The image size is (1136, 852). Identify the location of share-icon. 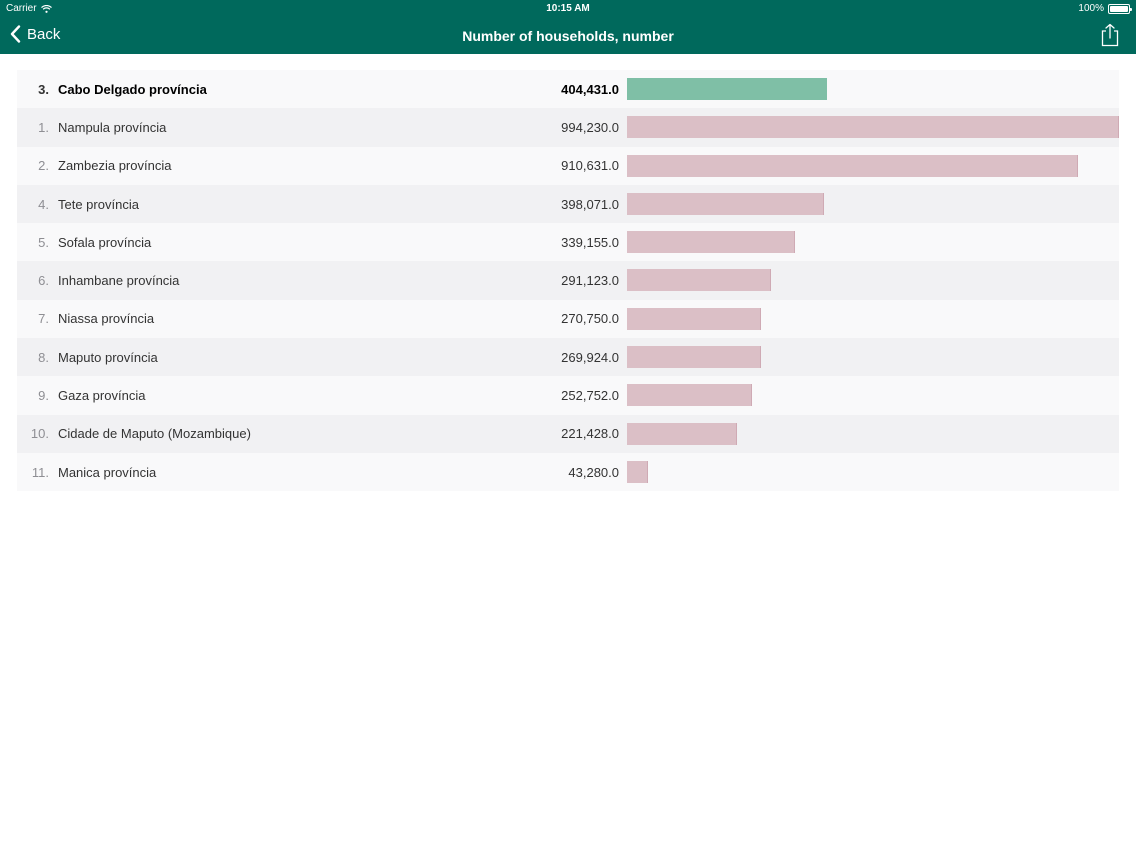
(1110, 35).